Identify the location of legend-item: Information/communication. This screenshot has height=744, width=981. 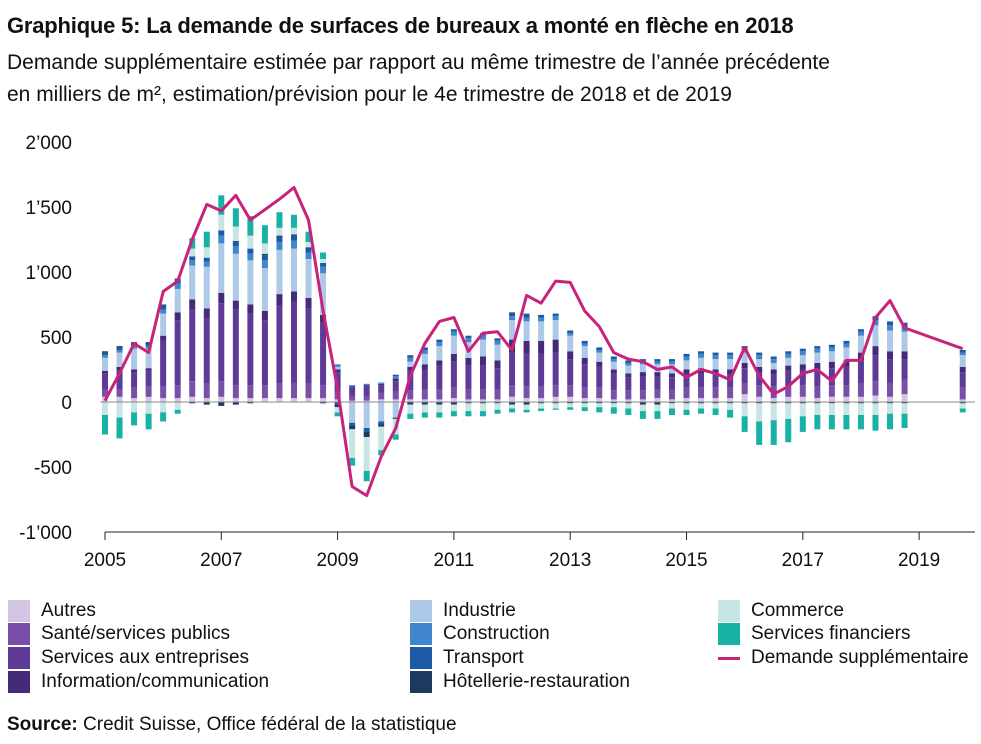
(138, 682).